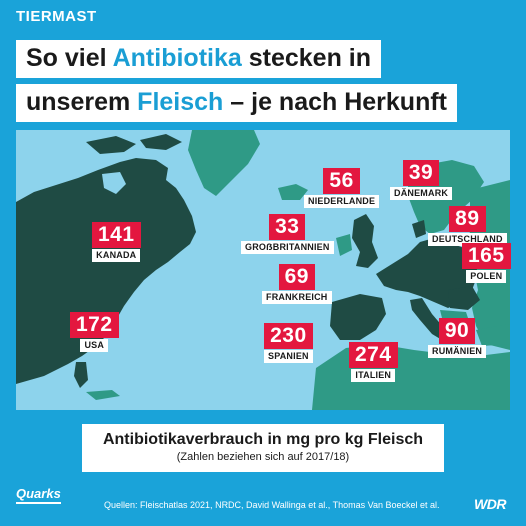  What do you see at coordinates (94, 345) in the screenshot?
I see `country-name: USA` at bounding box center [94, 345].